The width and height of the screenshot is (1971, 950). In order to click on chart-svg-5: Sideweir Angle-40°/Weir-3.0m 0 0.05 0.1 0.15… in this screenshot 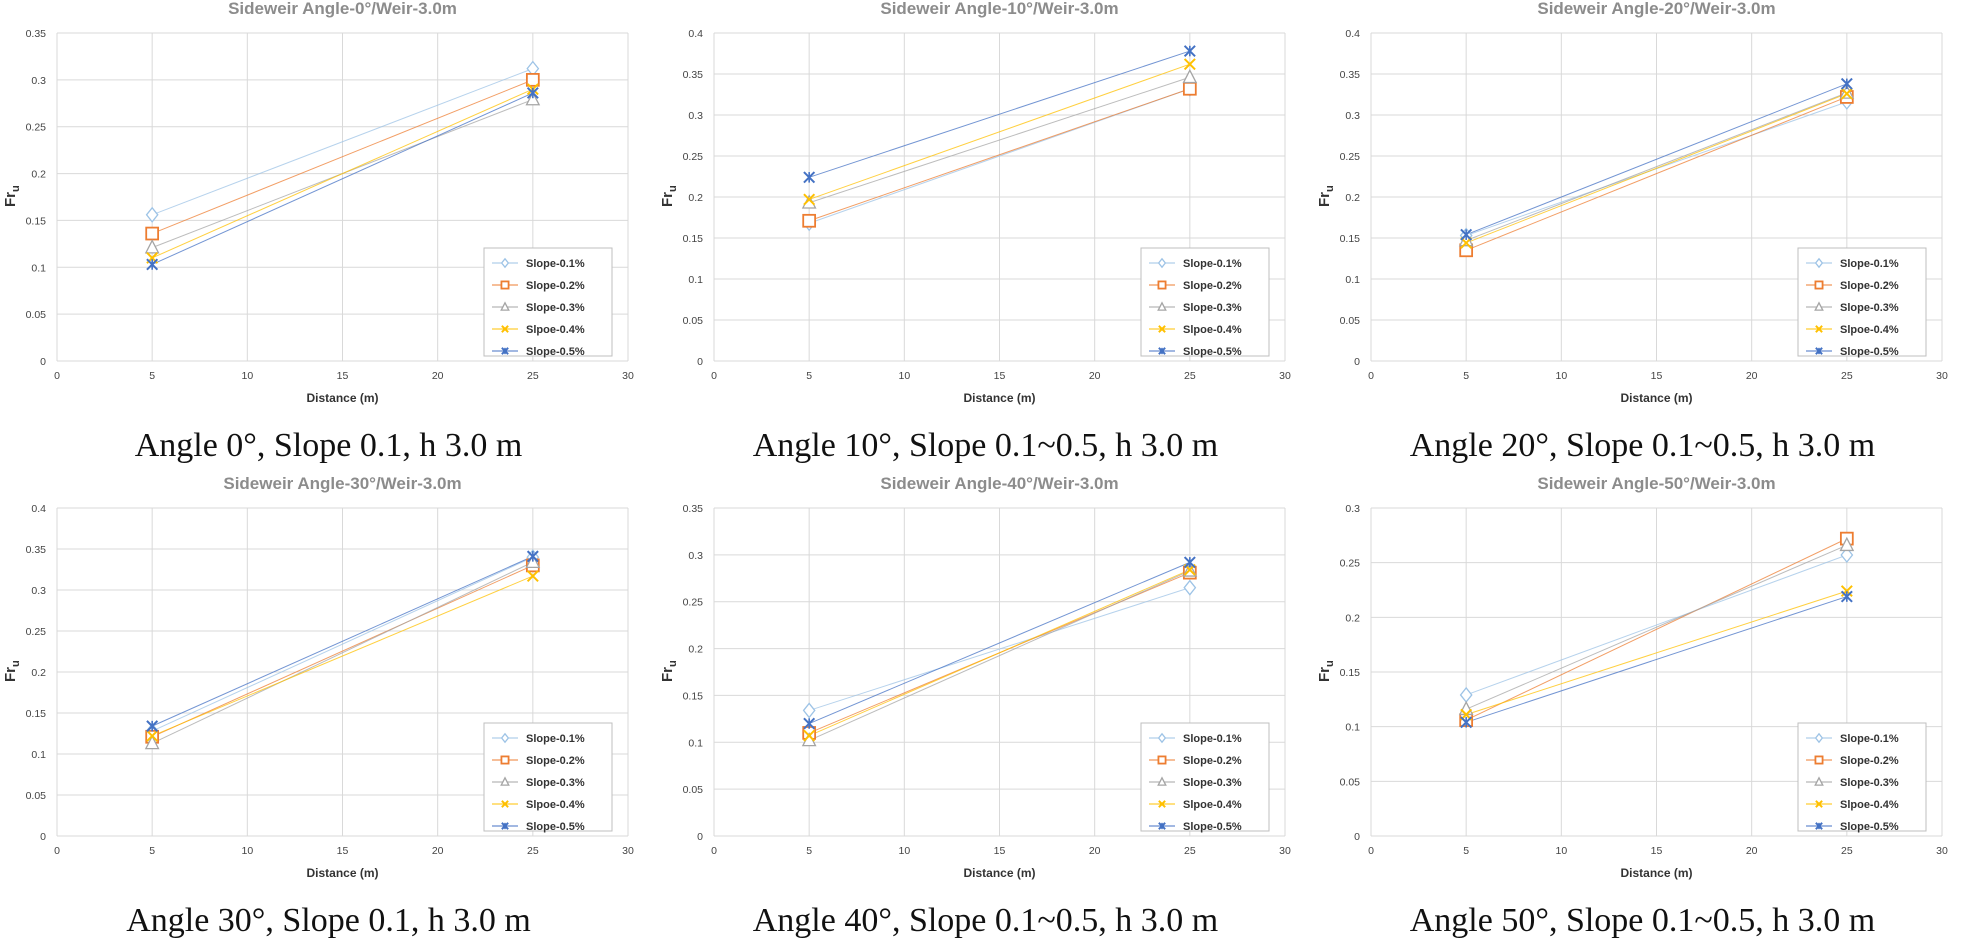, I will do `click(975, 677)`.